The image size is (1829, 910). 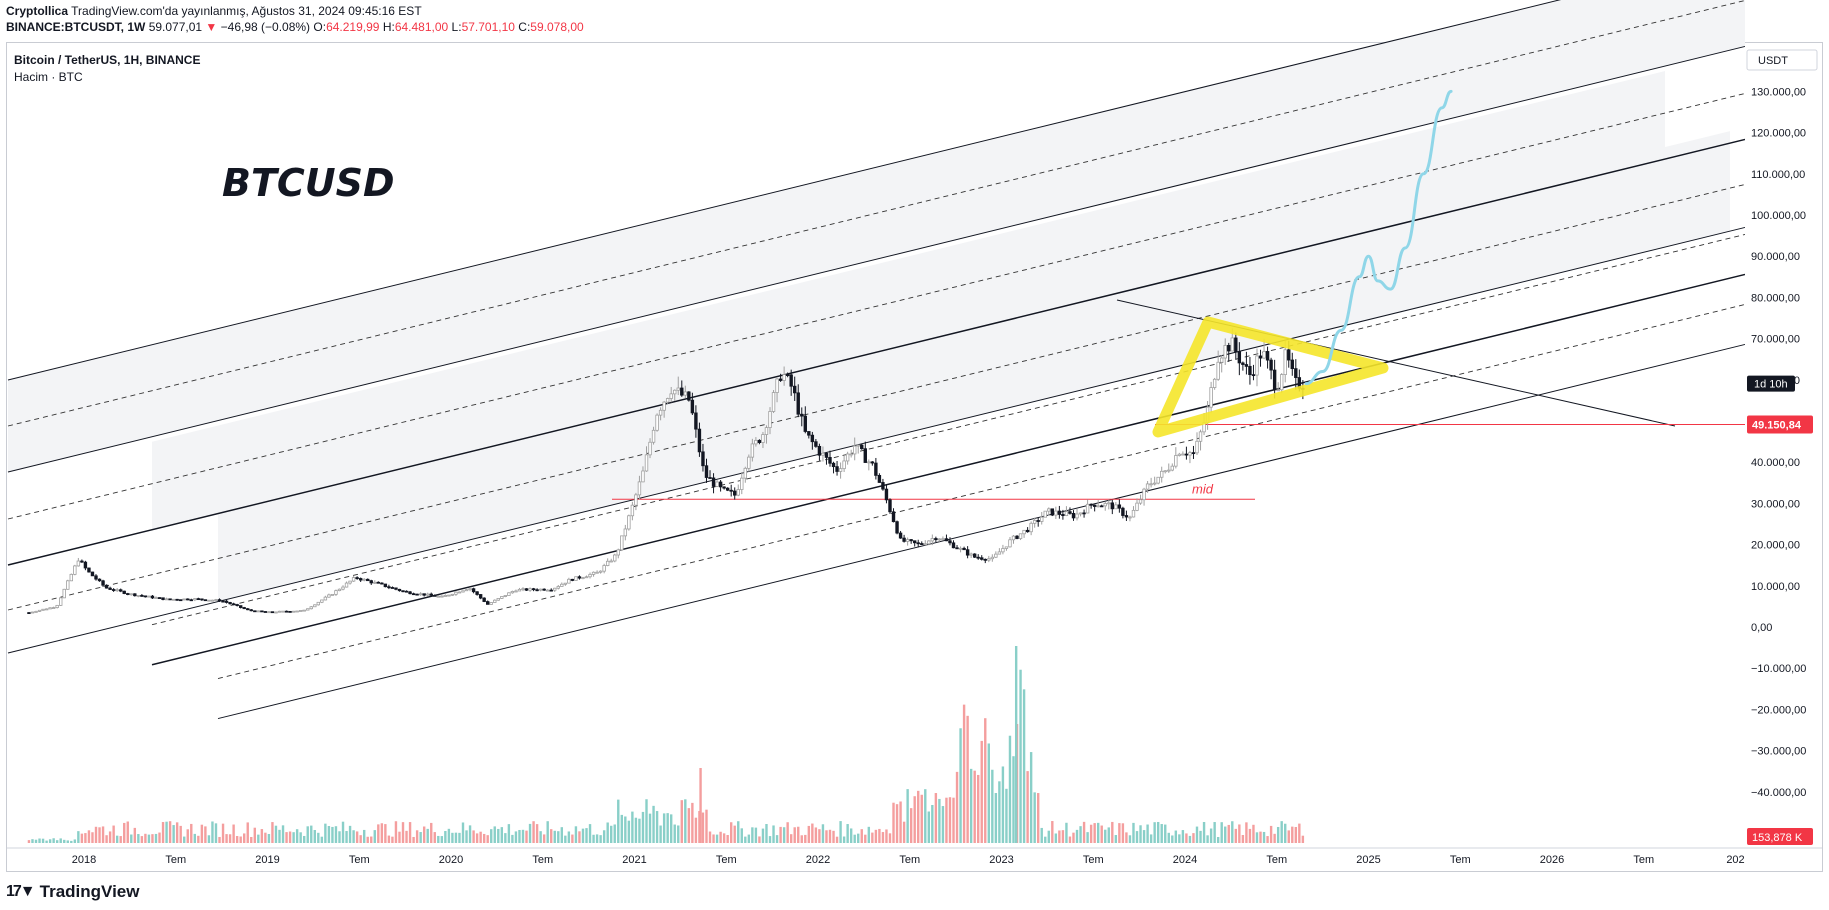 What do you see at coordinates (1735, 860) in the screenshot?
I see `time-tick-label: 202` at bounding box center [1735, 860].